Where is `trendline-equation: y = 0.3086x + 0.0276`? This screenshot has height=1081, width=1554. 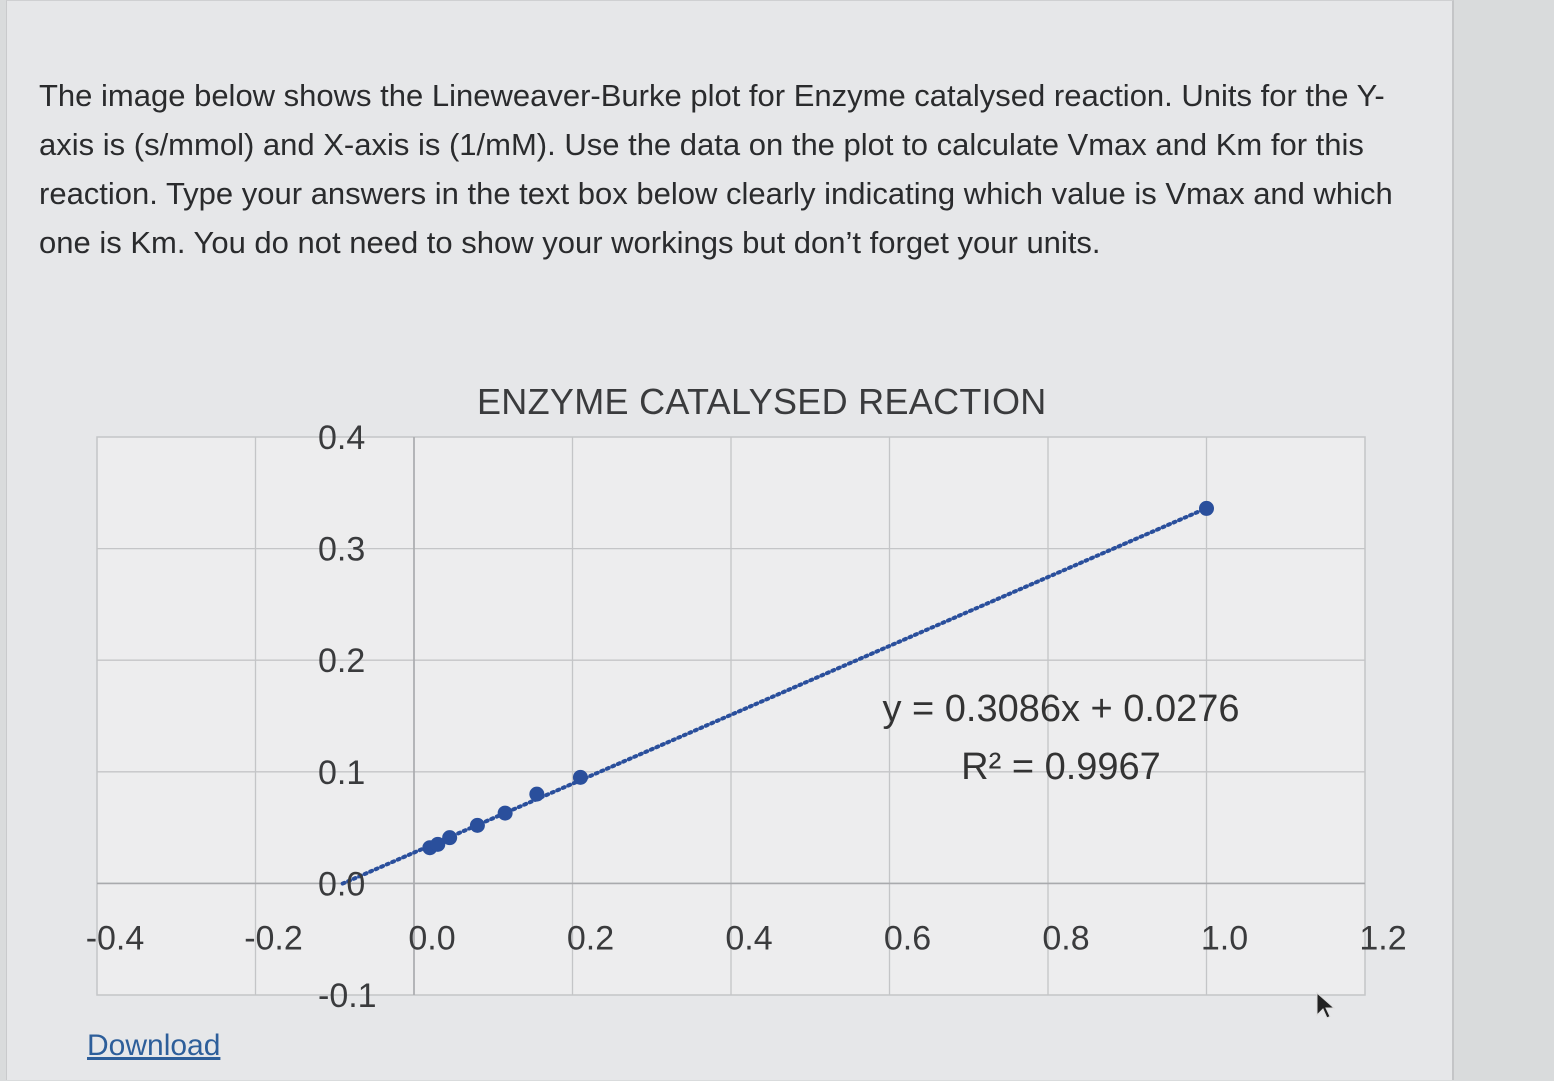
trendline-equation: y = 0.3086x + 0.0276 is located at coordinates (1060, 709).